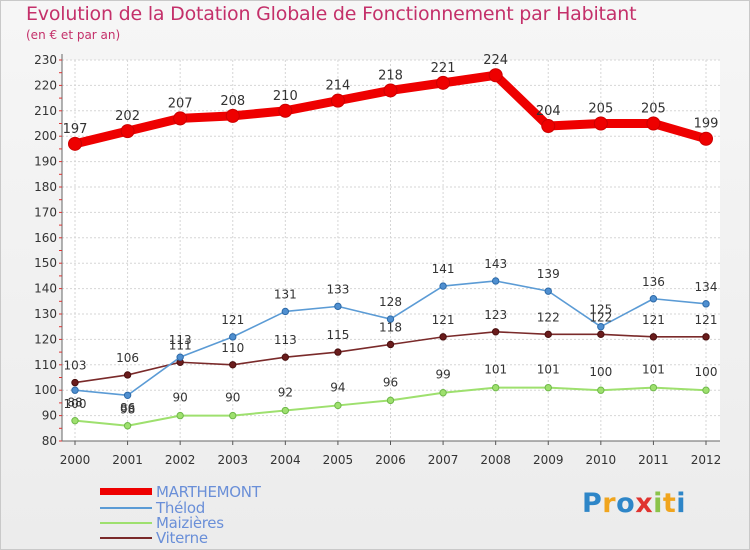 Image resolution: width=750 pixels, height=550 pixels. Describe the element at coordinates (601, 460) in the screenshot. I see `x-tick-label: 2010` at that location.